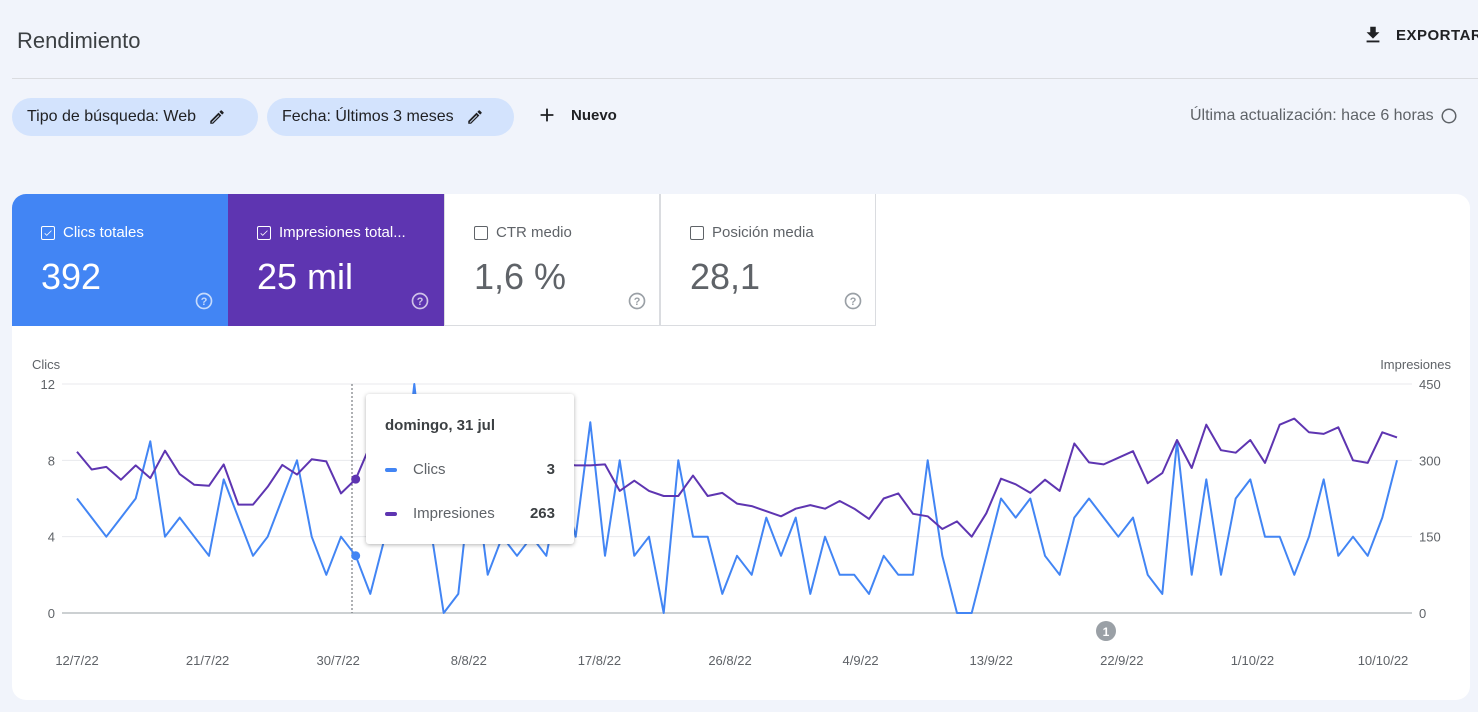  Describe the element at coordinates (547, 115) in the screenshot. I see `plus-icon` at that location.